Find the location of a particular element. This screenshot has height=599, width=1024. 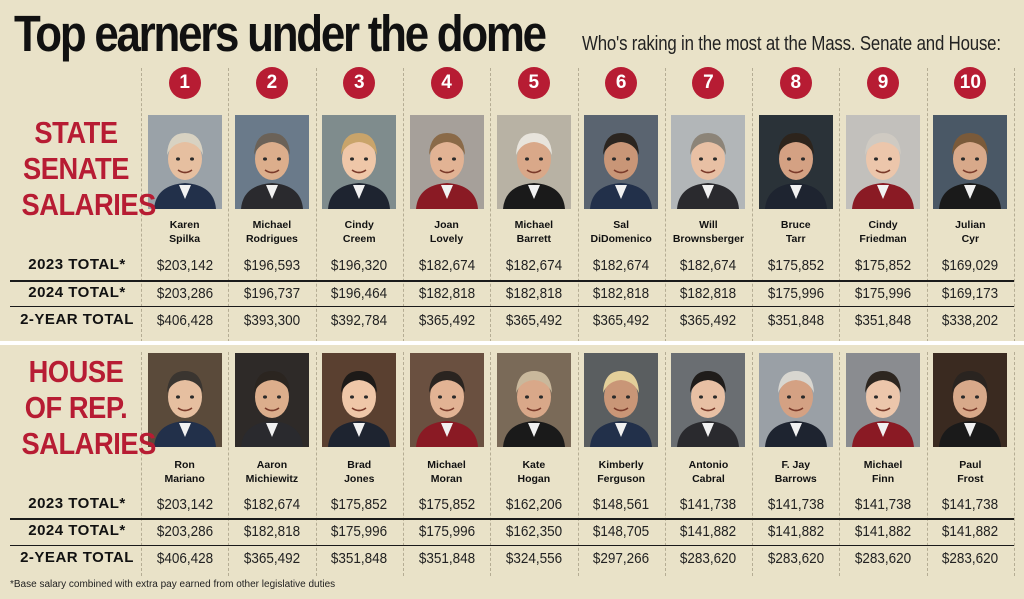

rank-badge: 9 is located at coordinates (883, 83).